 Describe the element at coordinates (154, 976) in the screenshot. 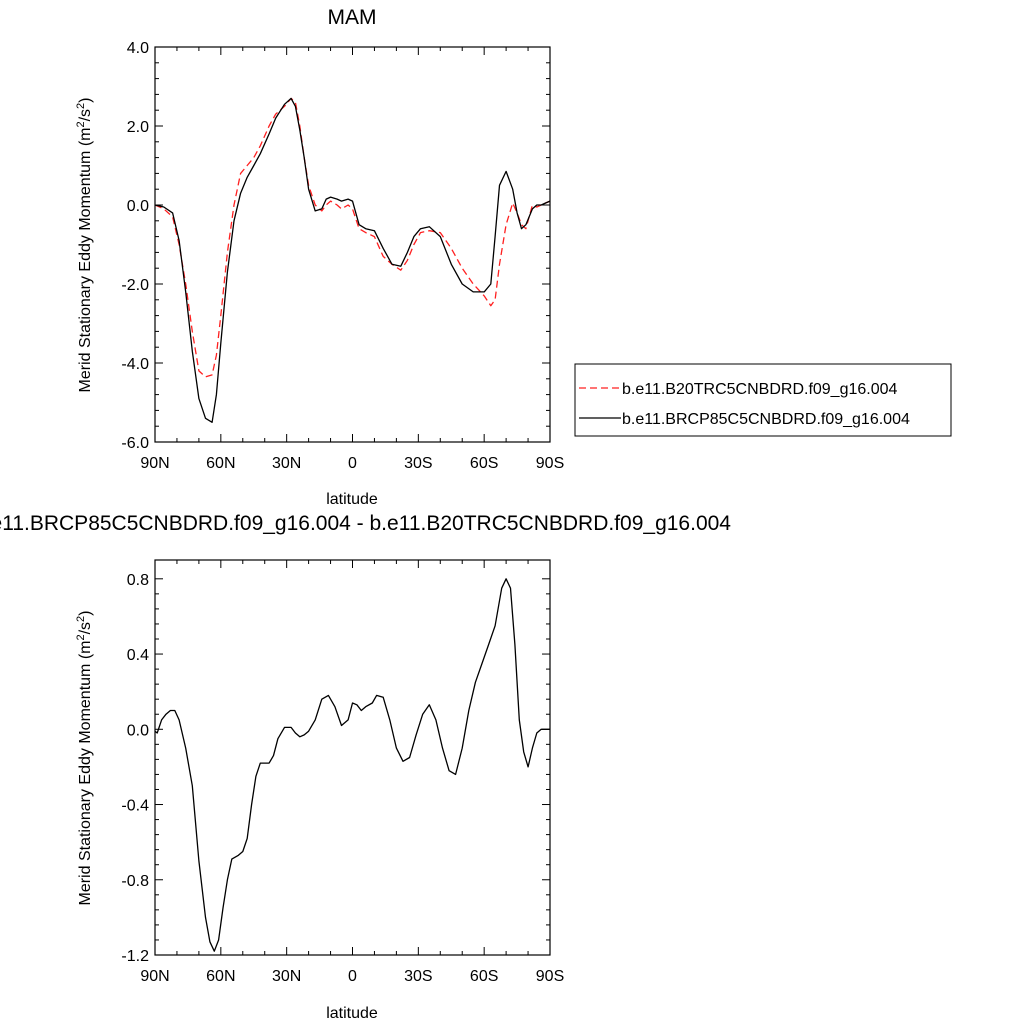

I see `bottom-x-tick-label: 90N` at that location.